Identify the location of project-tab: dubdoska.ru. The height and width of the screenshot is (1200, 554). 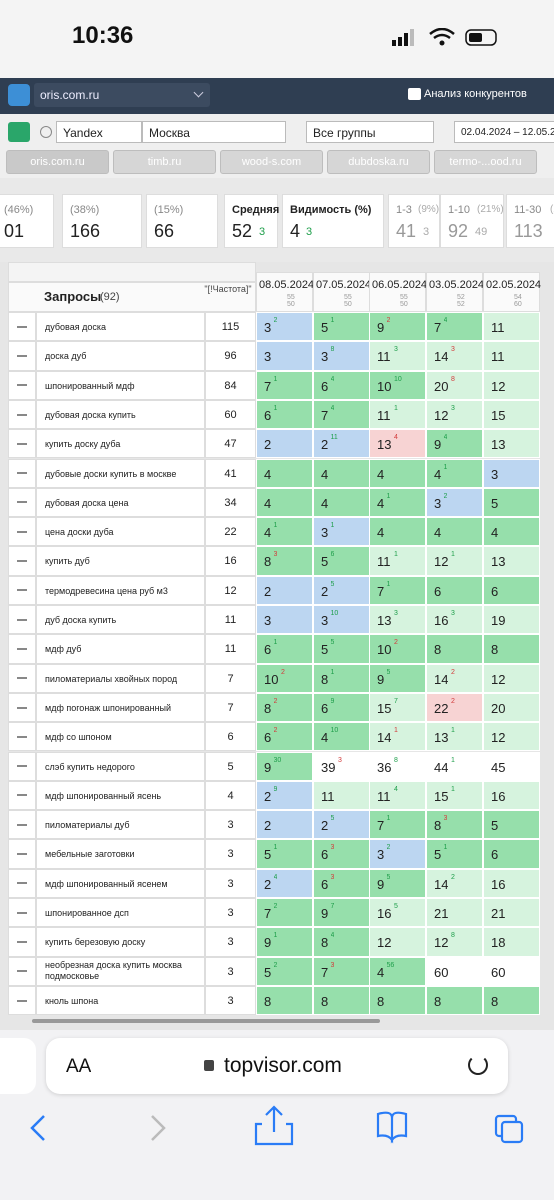
(378, 162).